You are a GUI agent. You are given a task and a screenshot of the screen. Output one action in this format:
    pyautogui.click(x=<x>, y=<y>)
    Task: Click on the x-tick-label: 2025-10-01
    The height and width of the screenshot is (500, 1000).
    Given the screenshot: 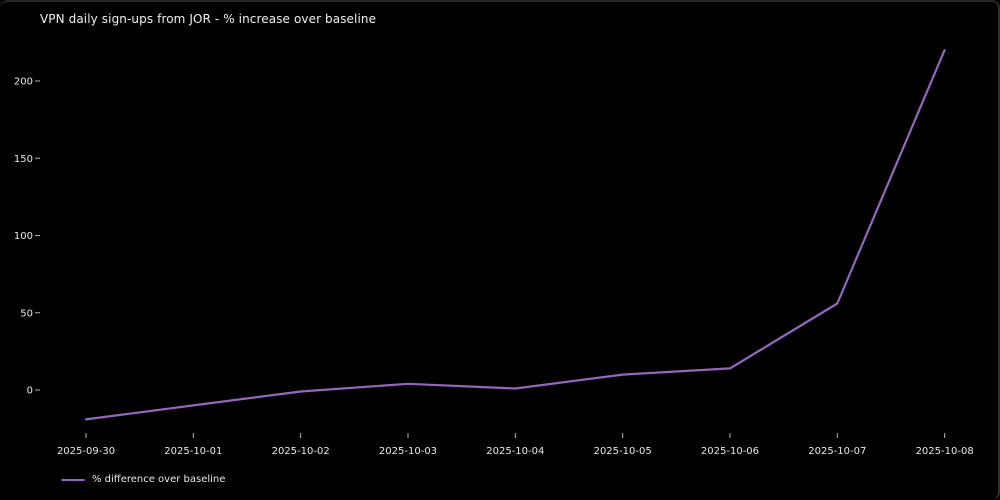 What is the action you would take?
    pyautogui.click(x=193, y=451)
    